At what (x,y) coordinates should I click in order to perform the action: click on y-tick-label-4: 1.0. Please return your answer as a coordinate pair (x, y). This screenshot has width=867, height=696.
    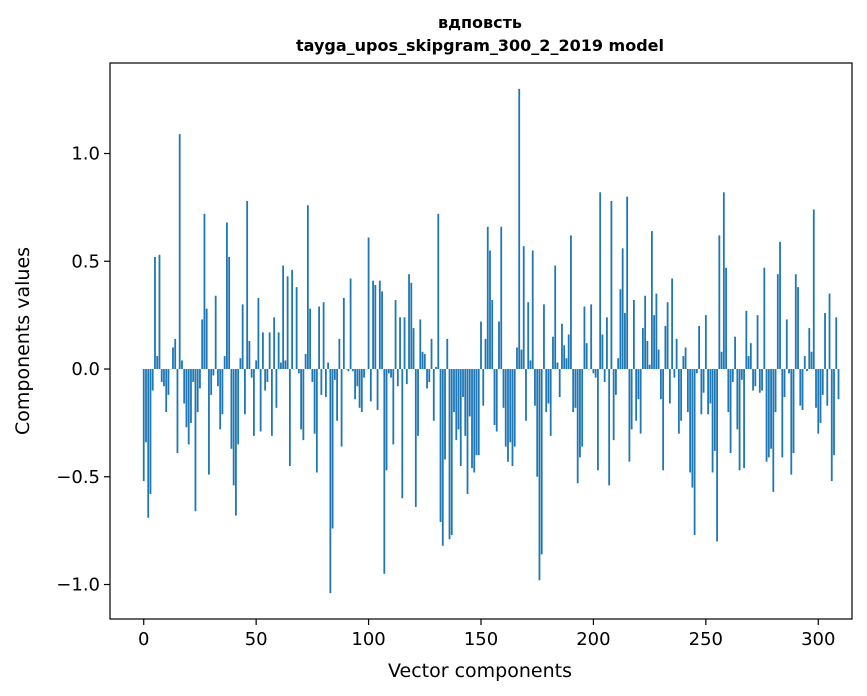
    Looking at the image, I should click on (85, 154).